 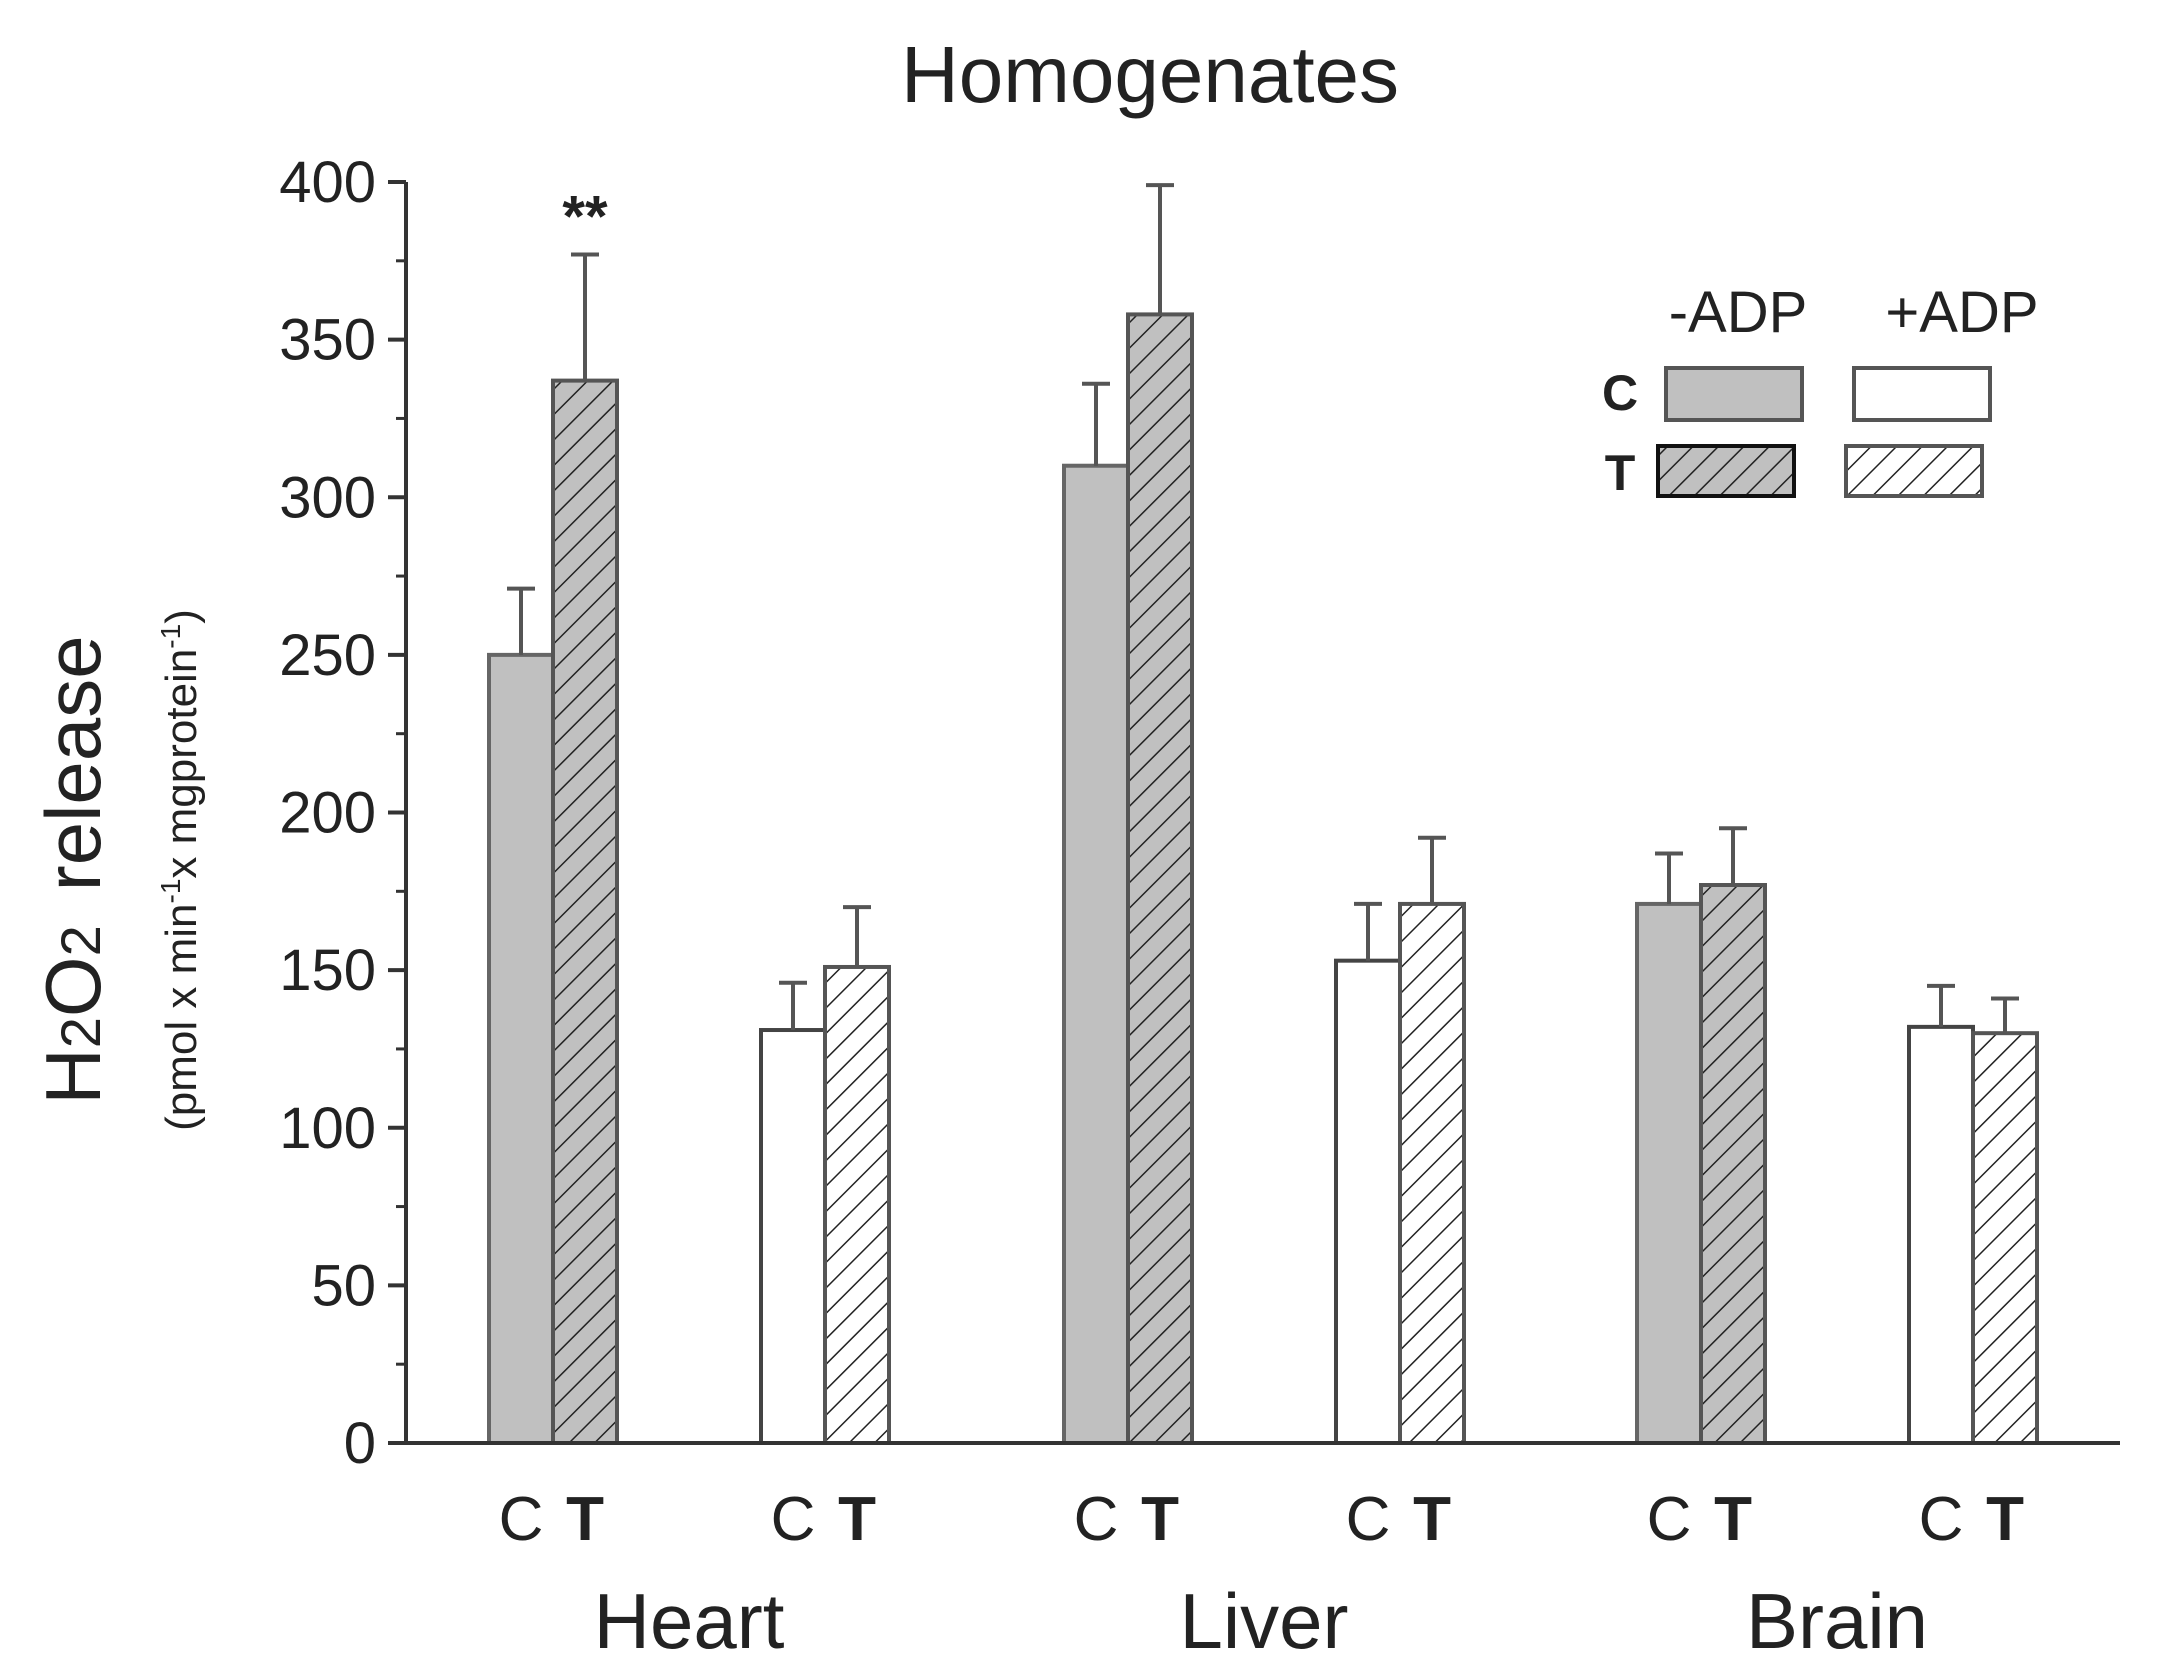 I want to click on legend-row-c: C, so click(x=1620, y=393).